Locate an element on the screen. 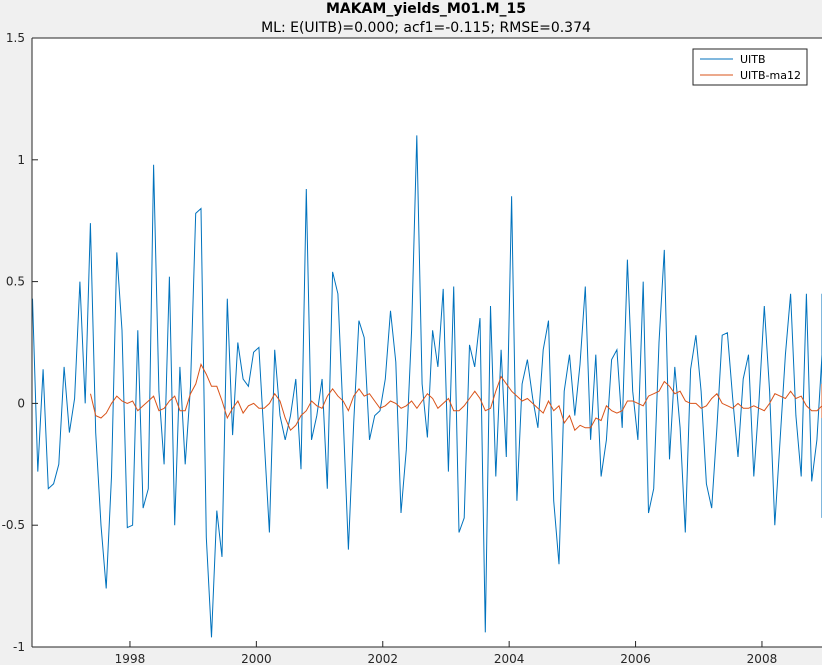 Image resolution: width=822 pixels, height=665 pixels. x-tick-label: 2002 is located at coordinates (382, 658).